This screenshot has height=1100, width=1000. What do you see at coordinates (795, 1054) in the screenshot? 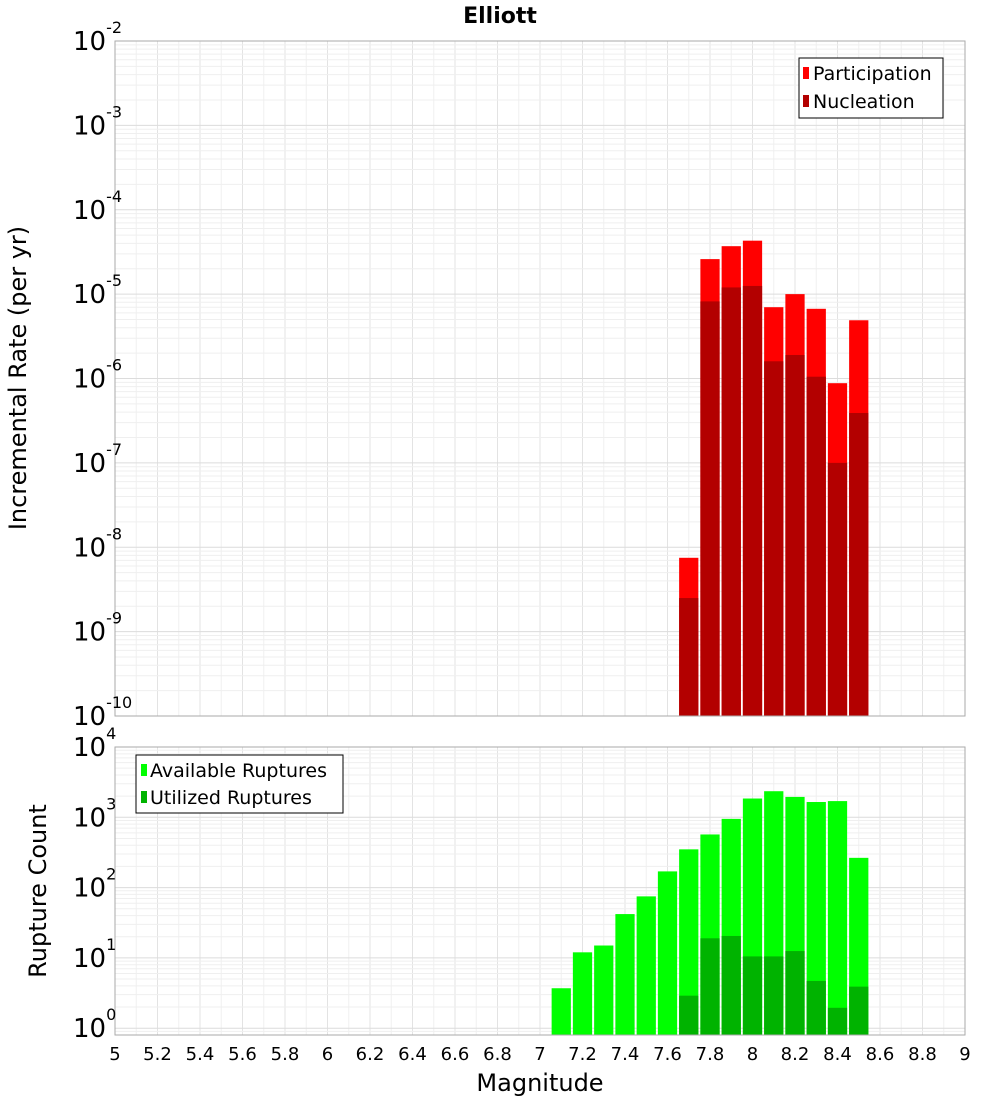
I see `x-tick-label: 8.2` at bounding box center [795, 1054].